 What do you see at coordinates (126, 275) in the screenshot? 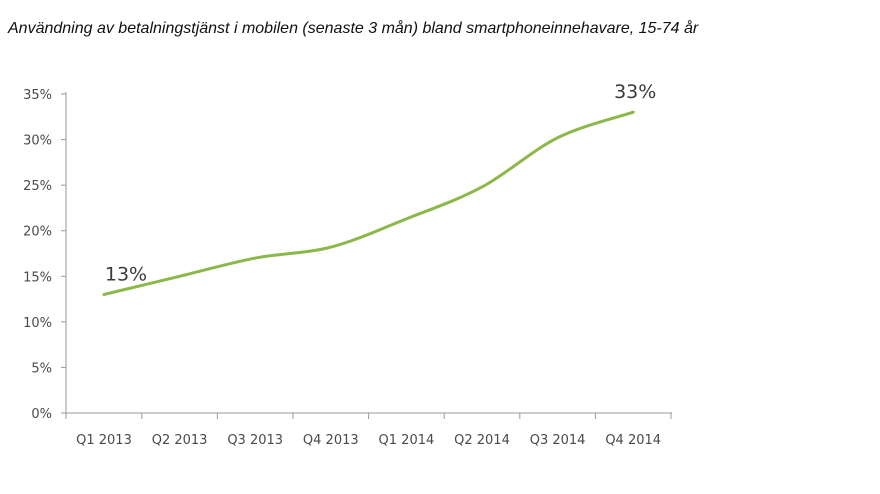
I see `data-label: 13%` at bounding box center [126, 275].